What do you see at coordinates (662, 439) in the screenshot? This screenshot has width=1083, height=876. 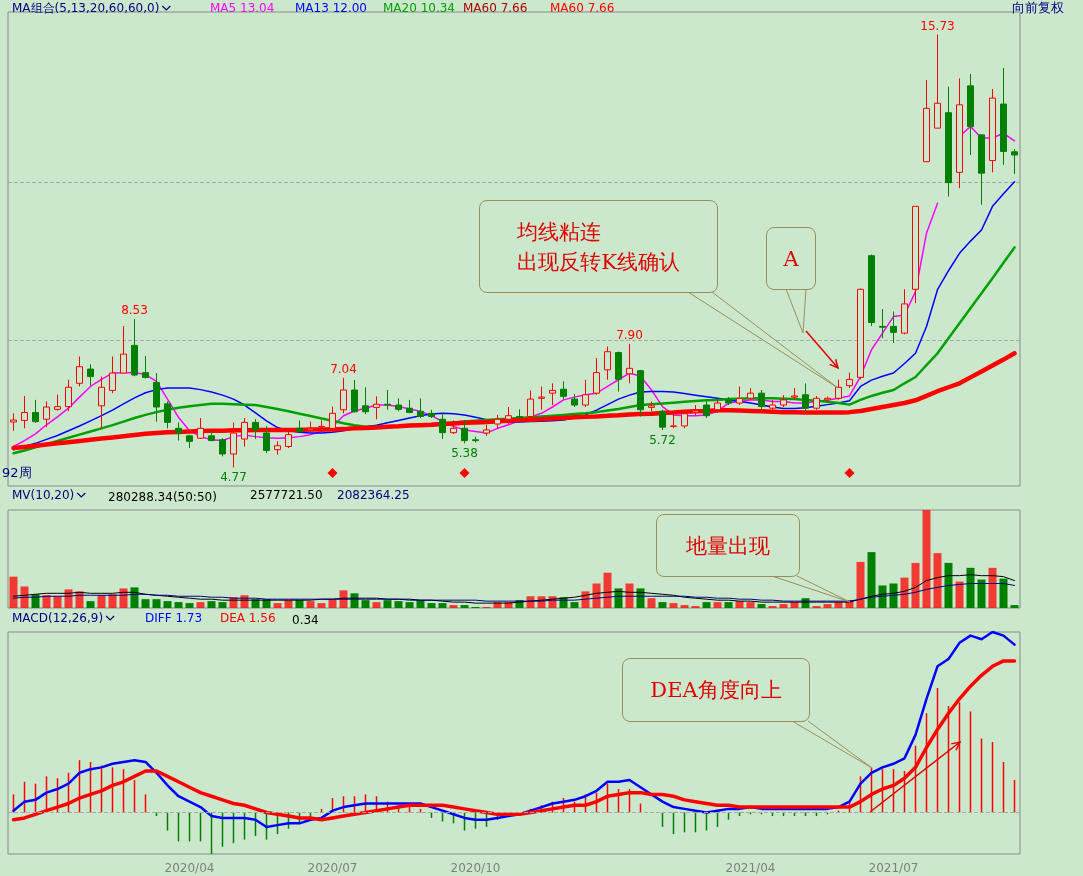 I see `annotation: 5.72` at bounding box center [662, 439].